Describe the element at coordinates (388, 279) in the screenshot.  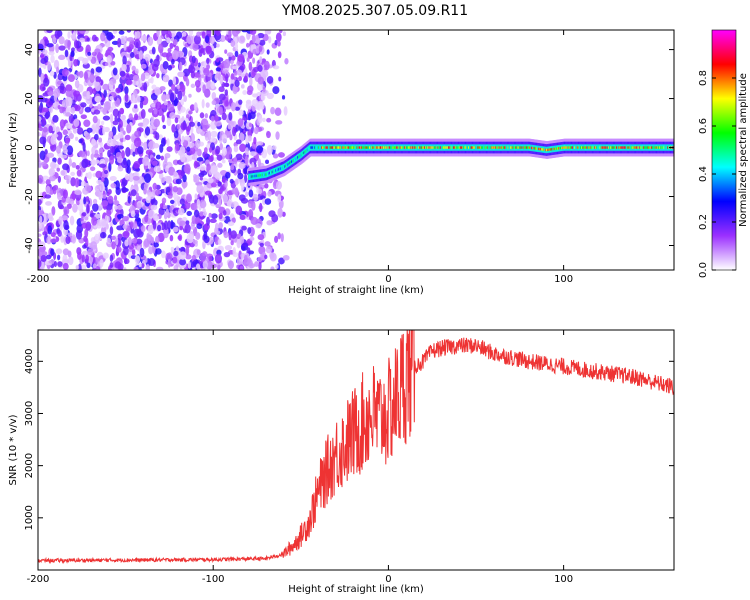
I see `x-tick-label: 0` at that location.